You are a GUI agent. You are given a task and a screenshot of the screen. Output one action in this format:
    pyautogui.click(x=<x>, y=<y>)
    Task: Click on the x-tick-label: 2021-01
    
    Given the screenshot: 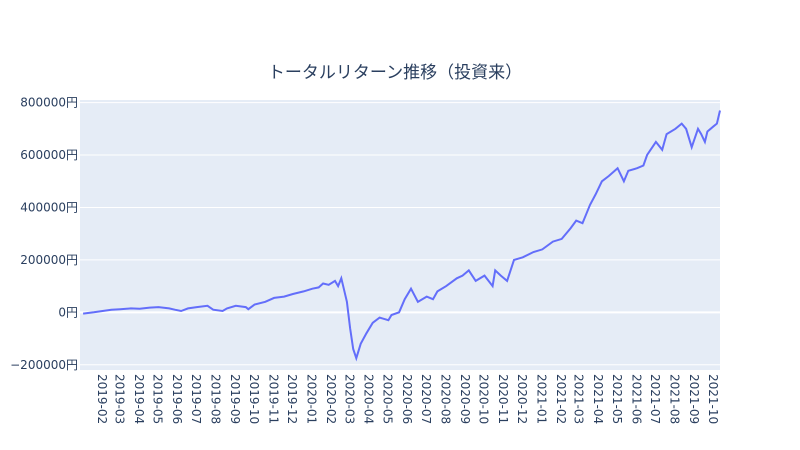 What is the action you would take?
    pyautogui.click(x=541, y=399)
    